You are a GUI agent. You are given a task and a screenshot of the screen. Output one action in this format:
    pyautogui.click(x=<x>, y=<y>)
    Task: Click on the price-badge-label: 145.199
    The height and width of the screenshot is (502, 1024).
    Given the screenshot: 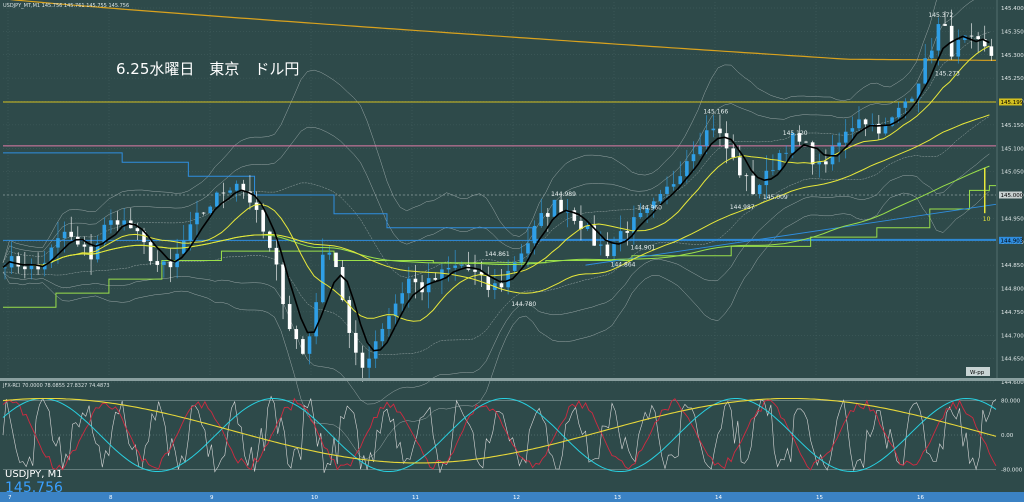 What is the action you would take?
    pyautogui.click(x=1012, y=103)
    